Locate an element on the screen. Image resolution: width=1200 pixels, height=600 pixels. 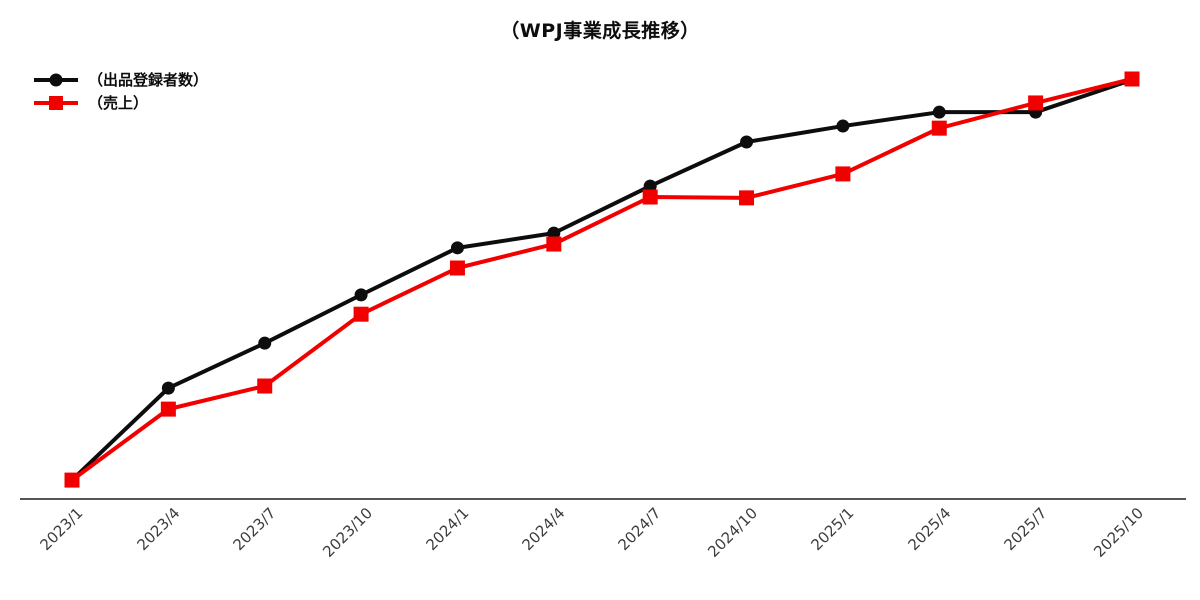
chart-title: （WPJ事業成長推移） is located at coordinates (600, 31).